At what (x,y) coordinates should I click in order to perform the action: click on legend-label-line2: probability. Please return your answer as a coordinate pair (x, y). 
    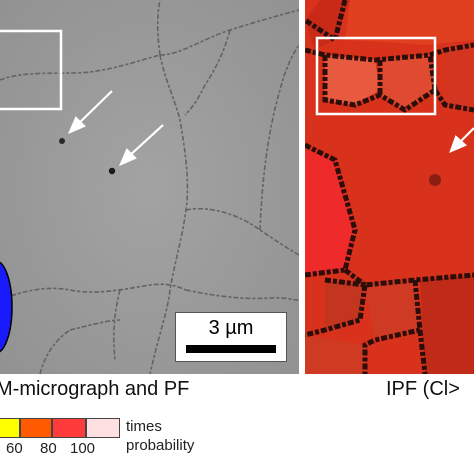
    Looking at the image, I should click on (160, 445).